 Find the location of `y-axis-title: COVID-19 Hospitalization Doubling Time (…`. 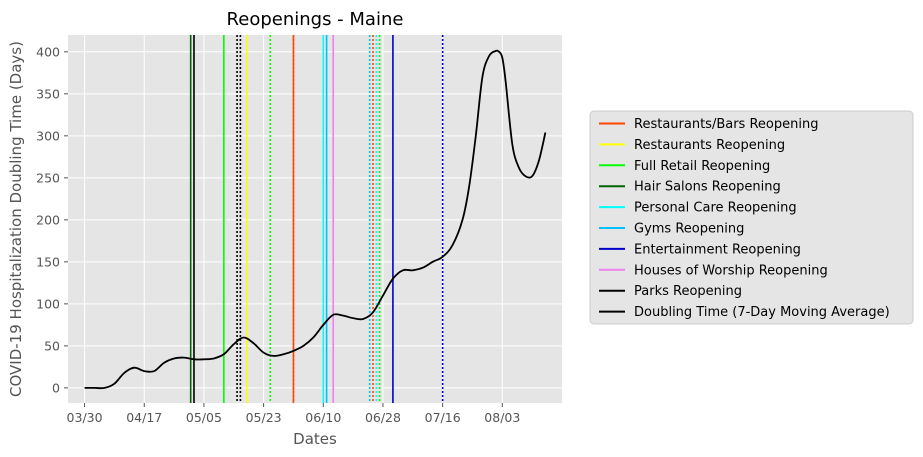

y-axis-title: COVID-19 Hospitalization Doubling Time (… is located at coordinates (16, 219).